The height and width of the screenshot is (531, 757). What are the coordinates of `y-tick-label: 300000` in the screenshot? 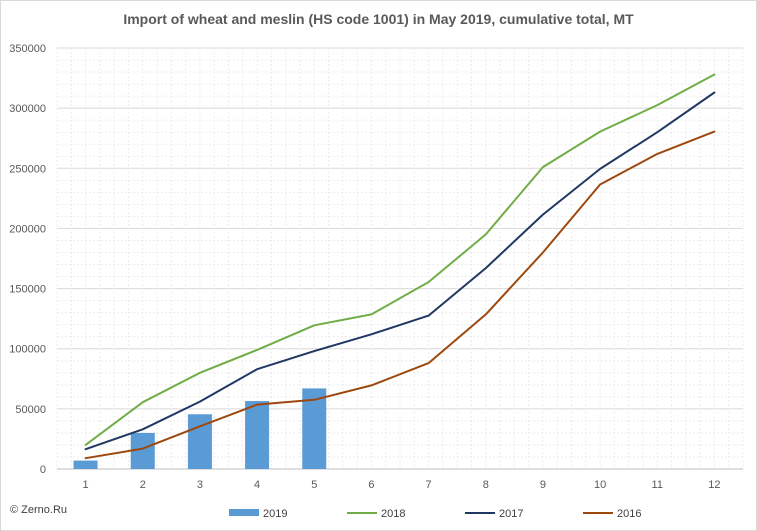 It's located at (27, 109).